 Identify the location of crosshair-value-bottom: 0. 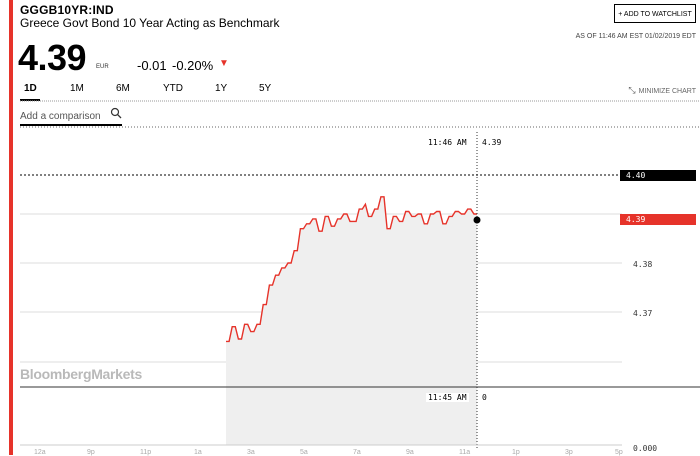
(484, 397).